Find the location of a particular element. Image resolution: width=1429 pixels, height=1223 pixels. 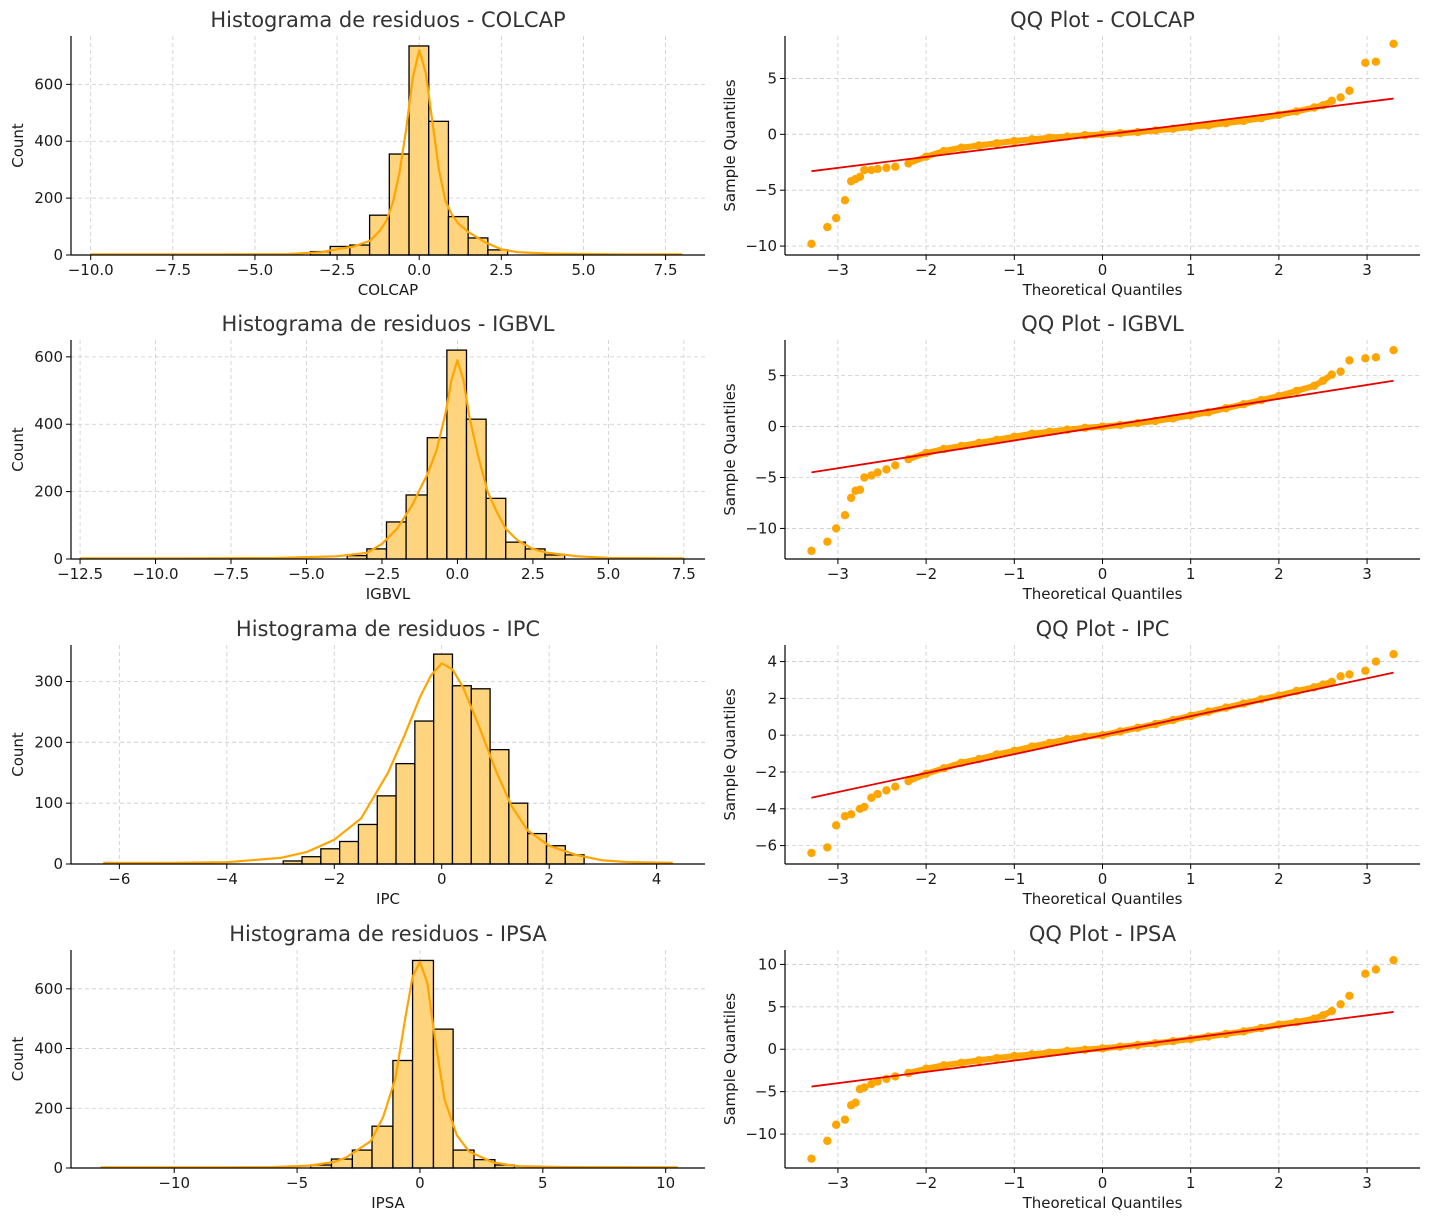

y-tick-label: 5 is located at coordinates (772, 1007).